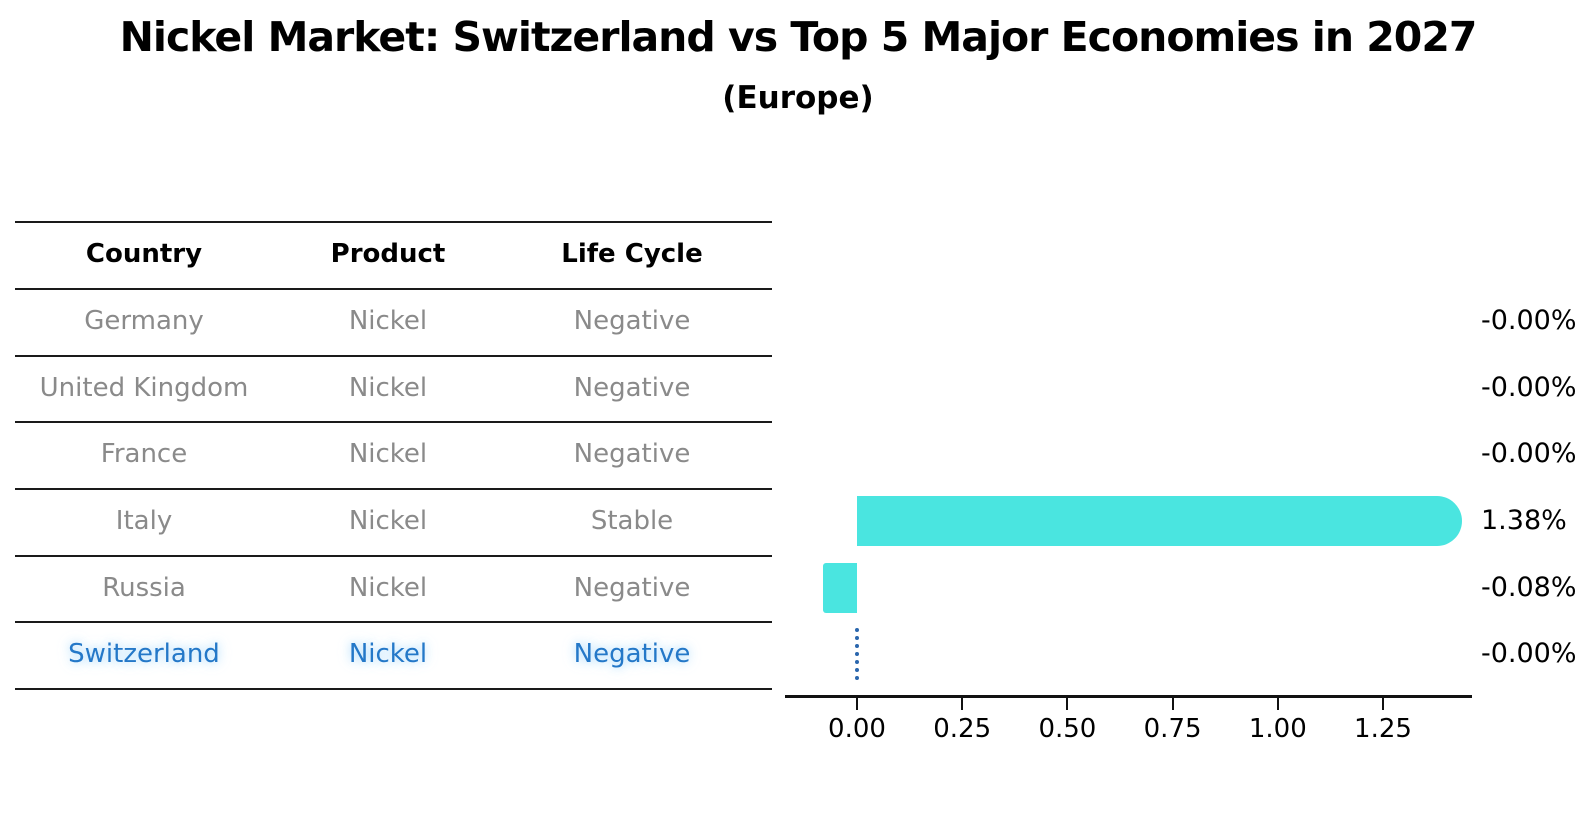 The height and width of the screenshot is (823, 1596). What do you see at coordinates (840, 588) in the screenshot?
I see `bar-russia` at bounding box center [840, 588].